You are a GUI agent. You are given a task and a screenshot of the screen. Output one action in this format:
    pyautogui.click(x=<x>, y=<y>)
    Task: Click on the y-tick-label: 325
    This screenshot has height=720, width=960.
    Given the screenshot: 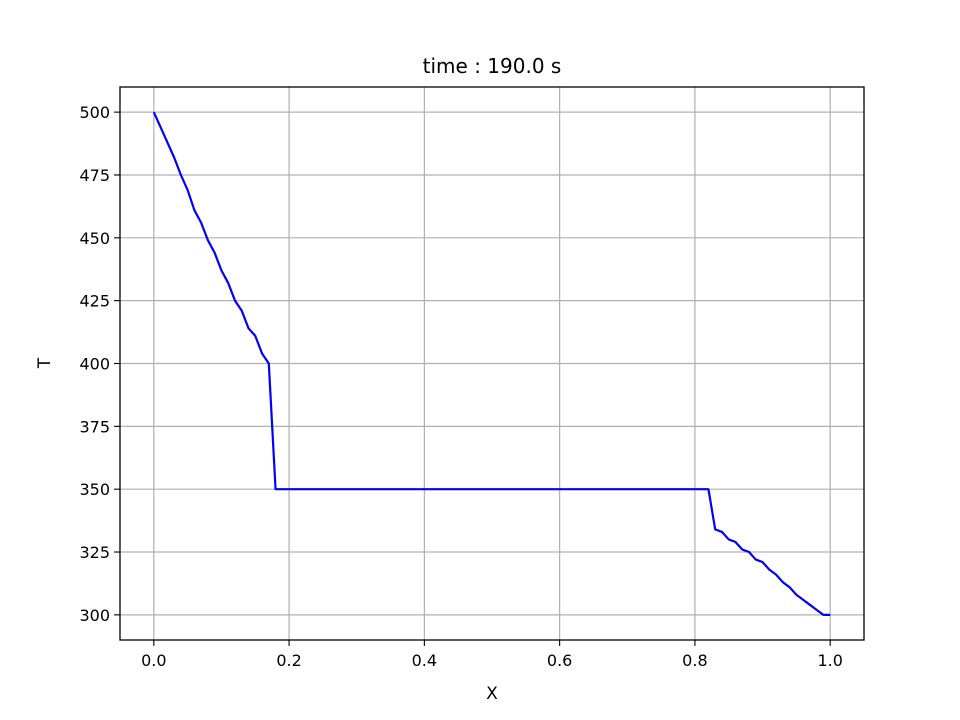 What is the action you would take?
    pyautogui.click(x=94, y=552)
    